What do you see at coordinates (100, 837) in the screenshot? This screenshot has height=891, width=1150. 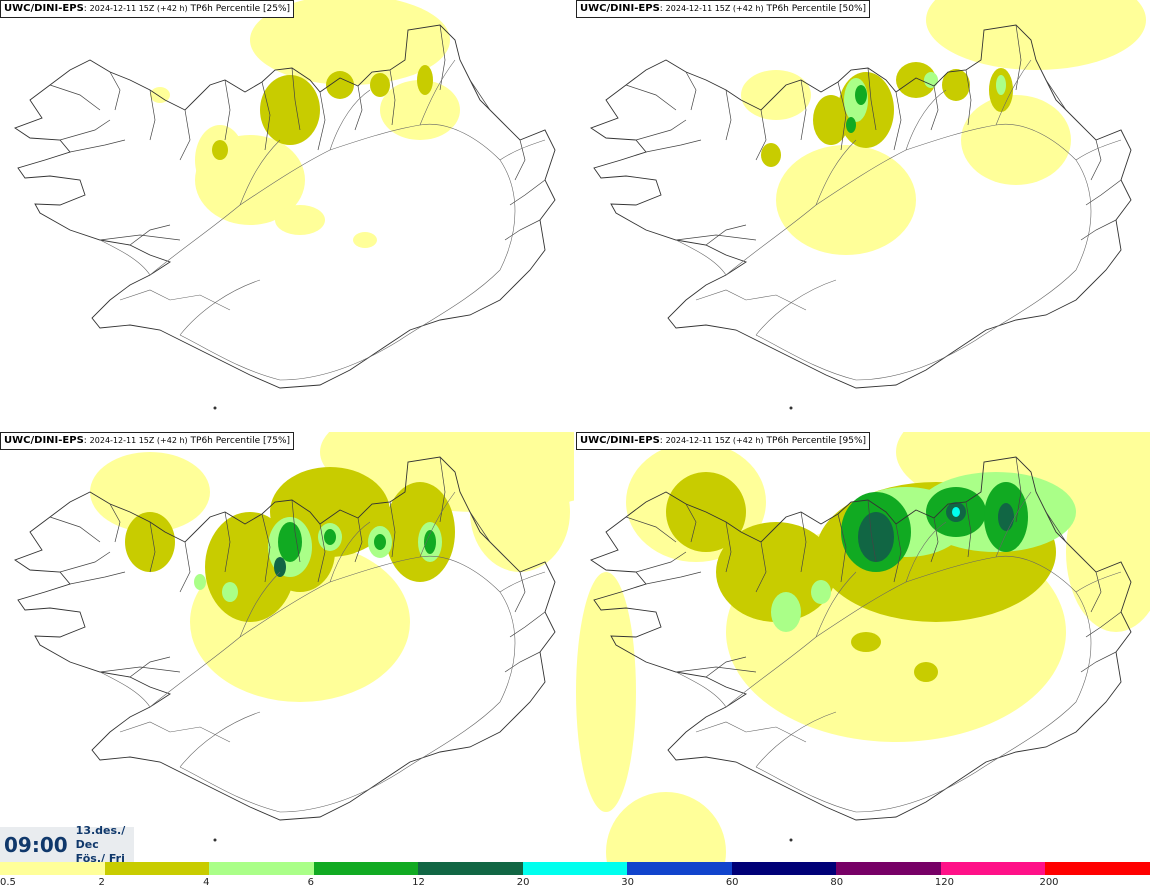 I see `valid-date: 13.des./ Dec` at bounding box center [100, 837].